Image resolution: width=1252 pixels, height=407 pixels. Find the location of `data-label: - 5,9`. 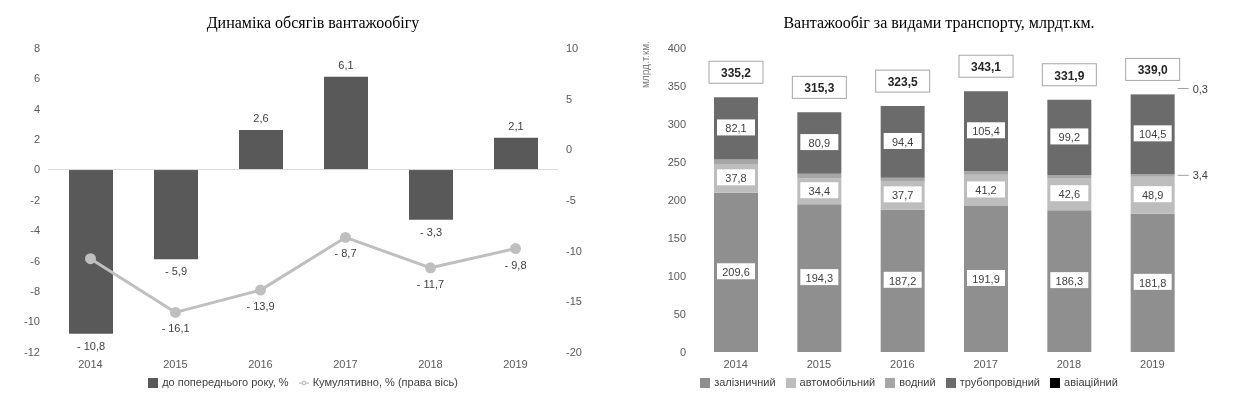

data-label: - 5,9 is located at coordinates (176, 271).